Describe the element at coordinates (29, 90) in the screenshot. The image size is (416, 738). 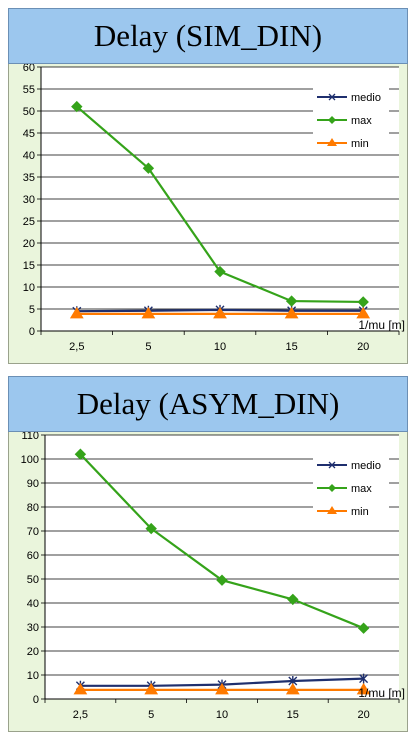
I see `y-tick-label: 55` at that location.